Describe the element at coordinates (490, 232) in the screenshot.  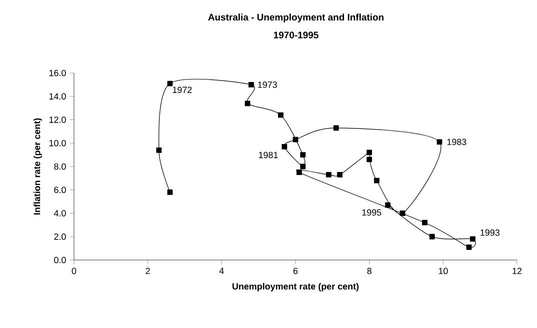
I see `annotation: 1993` at that location.